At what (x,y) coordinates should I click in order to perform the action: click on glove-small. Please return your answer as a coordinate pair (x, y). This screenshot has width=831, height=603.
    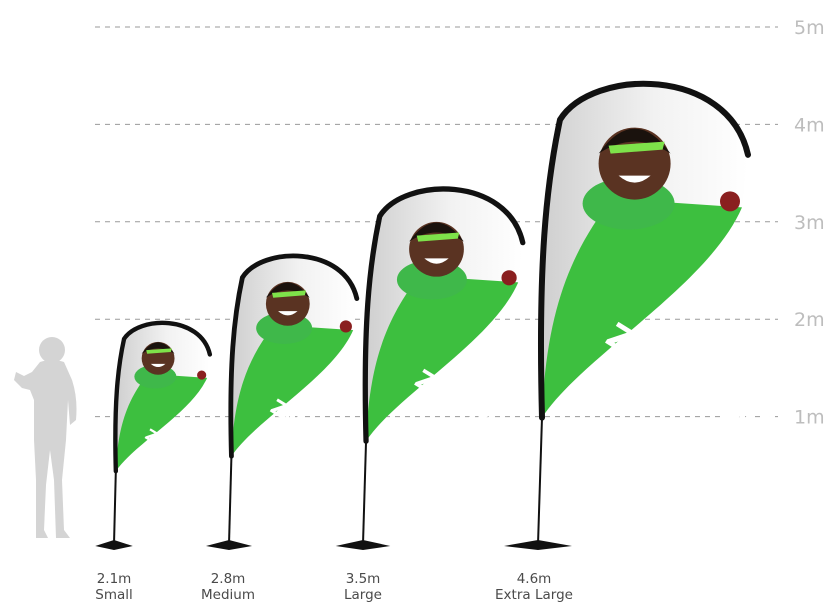
    Looking at the image, I should click on (202, 375).